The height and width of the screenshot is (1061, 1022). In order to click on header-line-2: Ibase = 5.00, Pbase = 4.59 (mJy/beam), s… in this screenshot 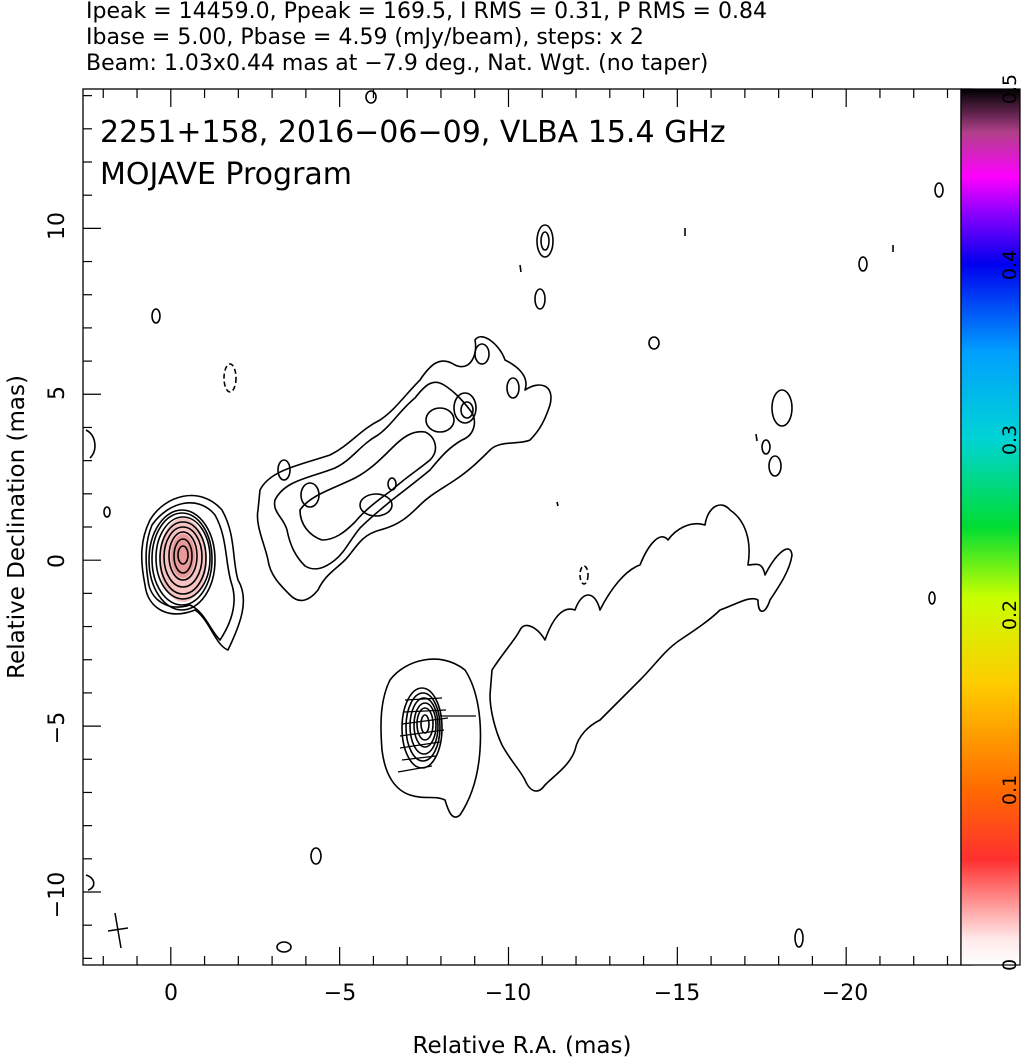, I will do `click(365, 37)`.